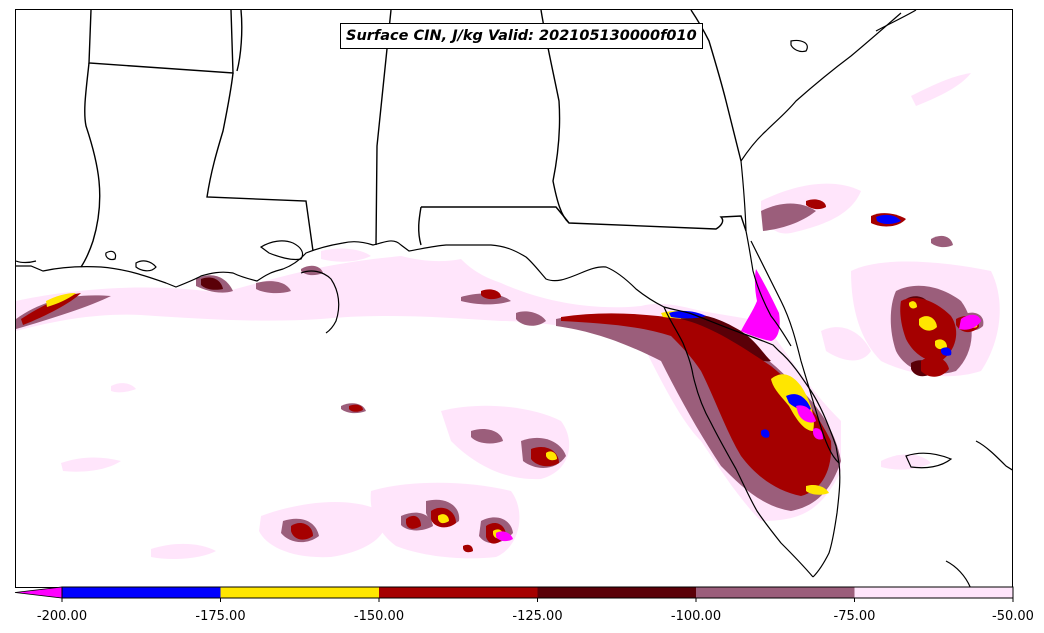 This screenshot has height=633, width=1044. Describe the element at coordinates (220, 616) in the screenshot. I see `colorbar-tick-label: -175.00` at that location.